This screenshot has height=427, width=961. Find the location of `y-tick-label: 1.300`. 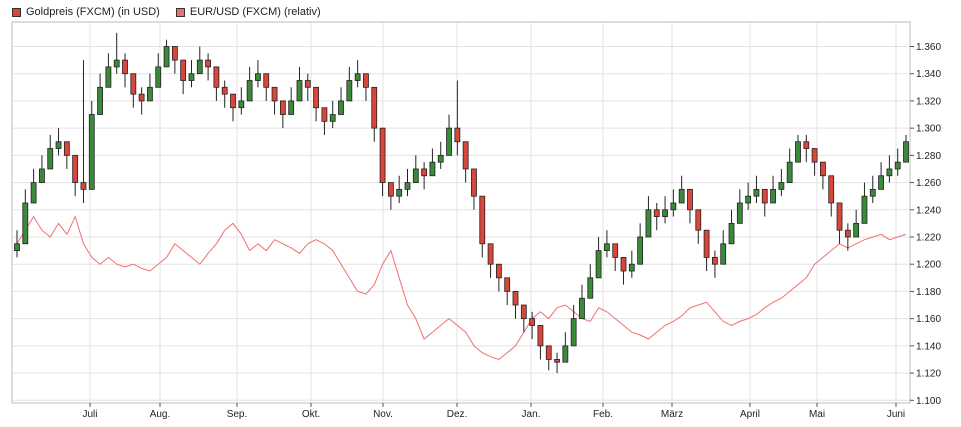

y-tick-label: 1.300 is located at coordinates (928, 129).